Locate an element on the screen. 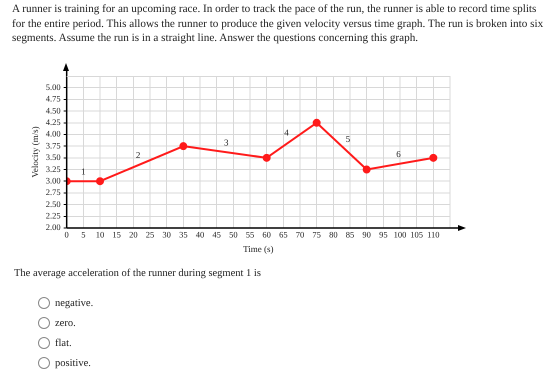 This screenshot has width=560, height=375. annotation: 3 is located at coordinates (227, 142).